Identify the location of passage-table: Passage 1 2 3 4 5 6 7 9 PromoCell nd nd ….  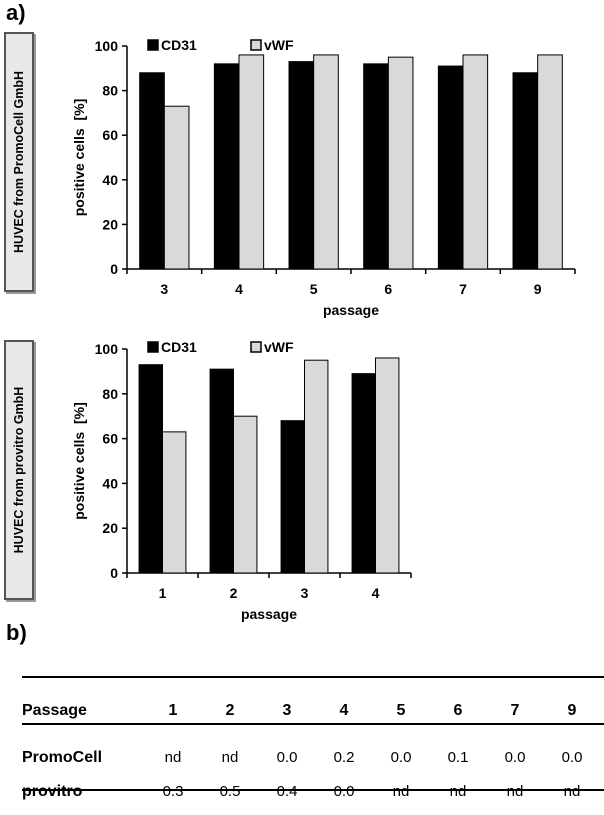
(313, 738).